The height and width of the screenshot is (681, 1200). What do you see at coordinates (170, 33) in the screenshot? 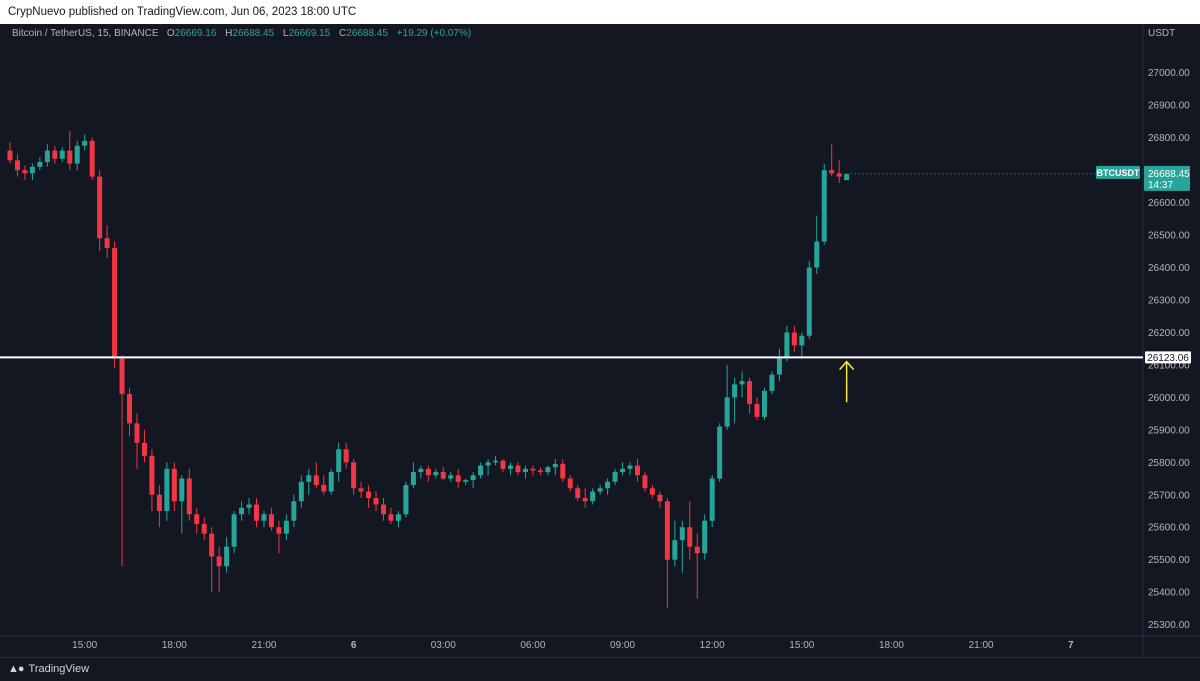
I see `open-label: O` at bounding box center [170, 33].